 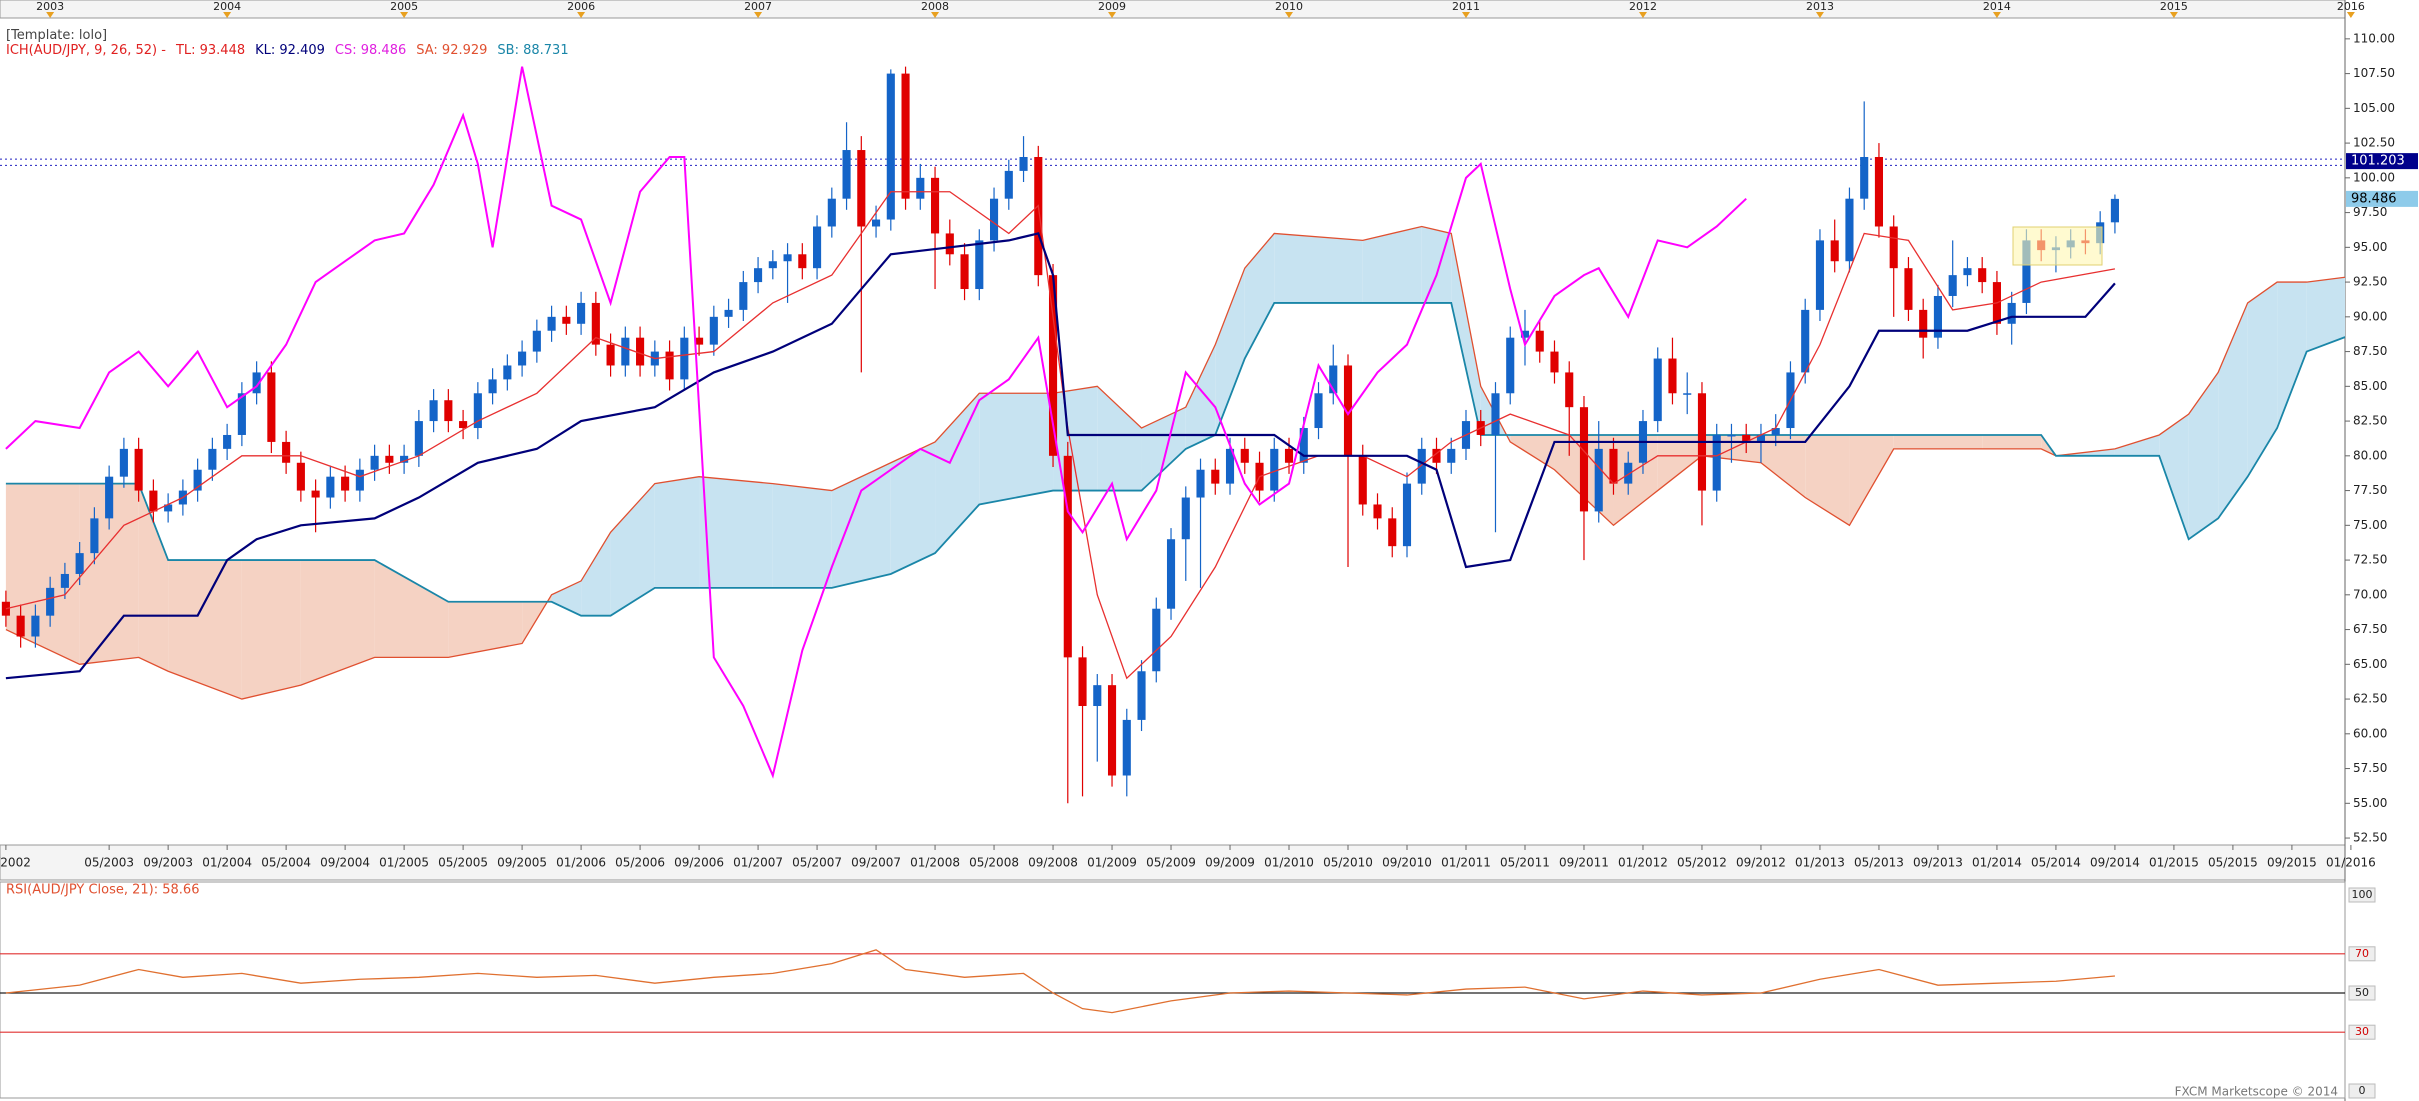 I want to click on y-tick-label: 105.00, so click(x=2374, y=108).